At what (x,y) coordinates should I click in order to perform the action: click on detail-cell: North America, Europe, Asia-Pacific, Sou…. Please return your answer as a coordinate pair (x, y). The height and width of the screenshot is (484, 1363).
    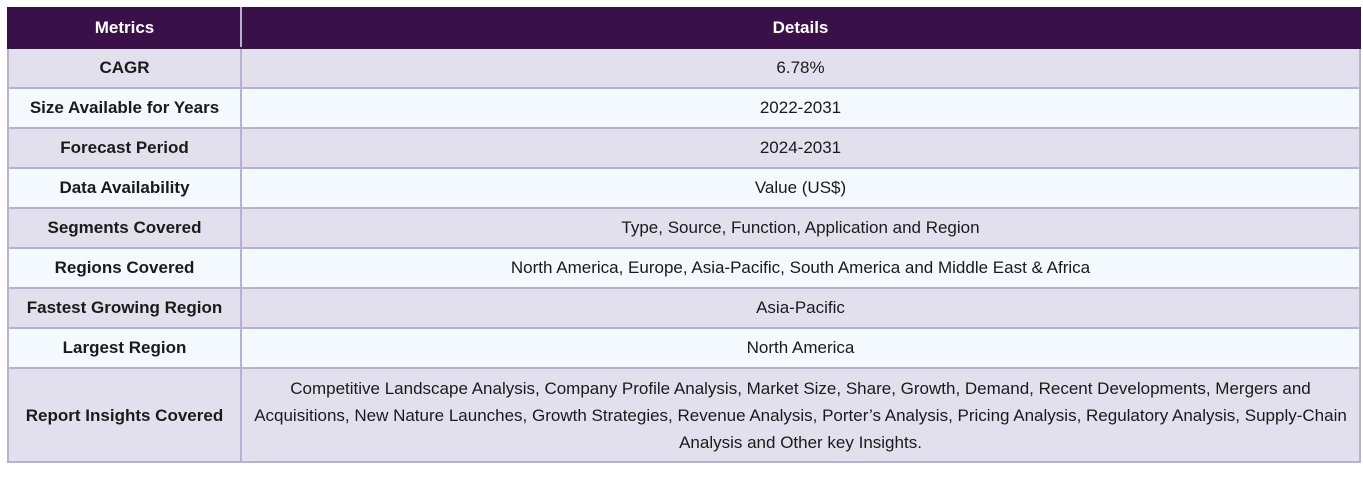
    Looking at the image, I should click on (800, 268).